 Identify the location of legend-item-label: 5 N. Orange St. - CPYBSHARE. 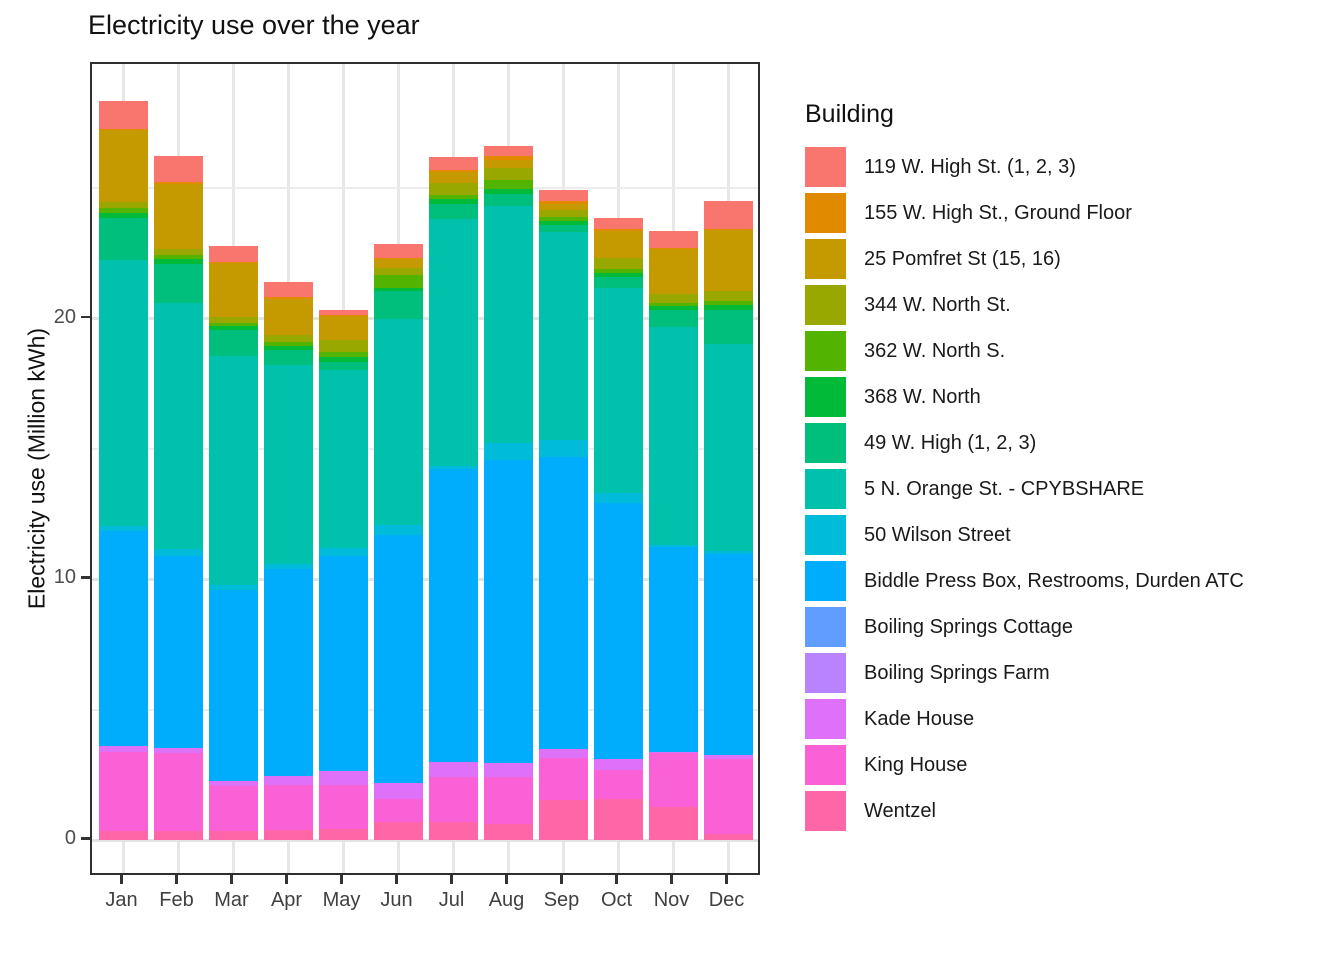
(1004, 488).